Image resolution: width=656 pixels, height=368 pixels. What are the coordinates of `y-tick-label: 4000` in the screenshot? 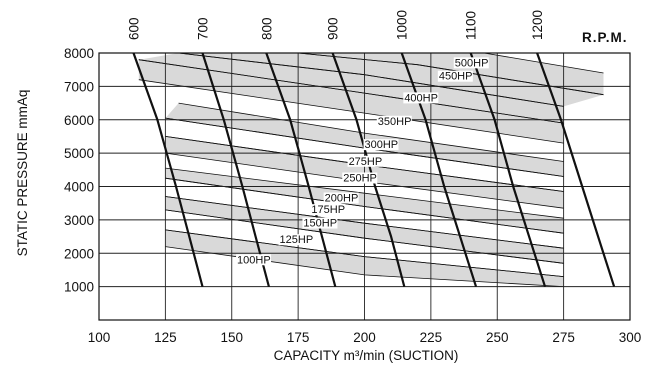 It's located at (79, 187).